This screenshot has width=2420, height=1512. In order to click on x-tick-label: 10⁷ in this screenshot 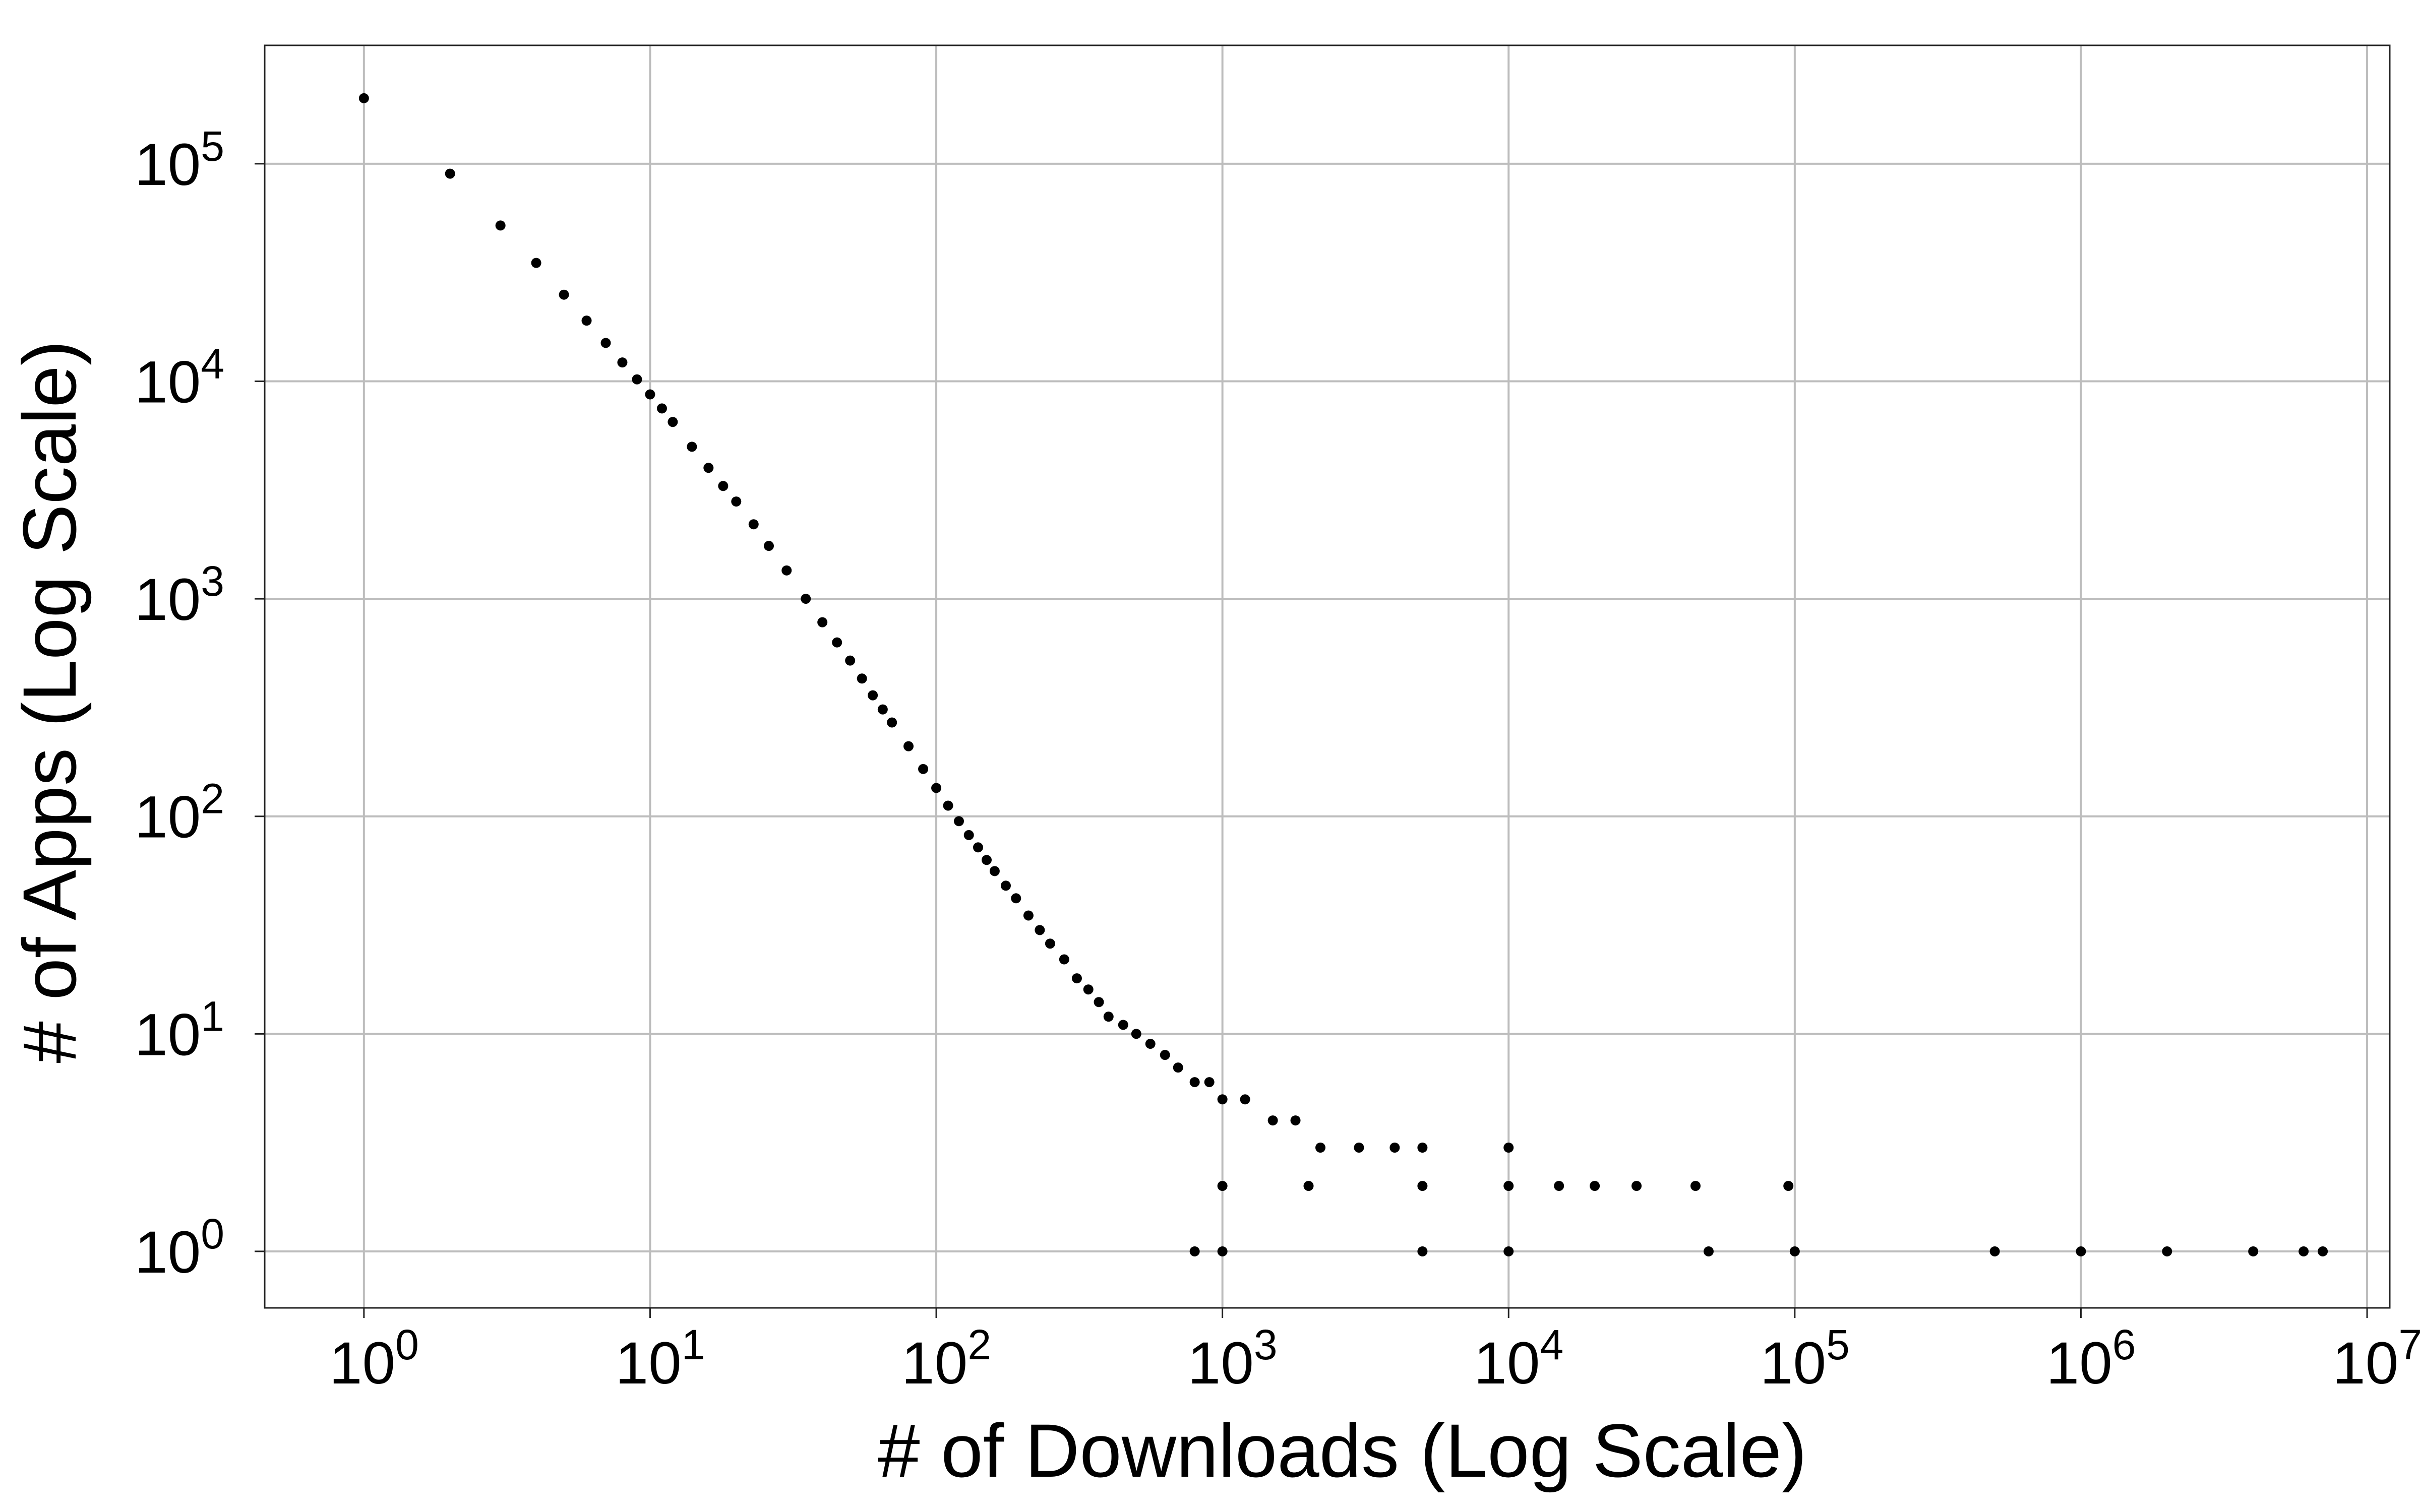, I will do `click(2376, 1359)`.